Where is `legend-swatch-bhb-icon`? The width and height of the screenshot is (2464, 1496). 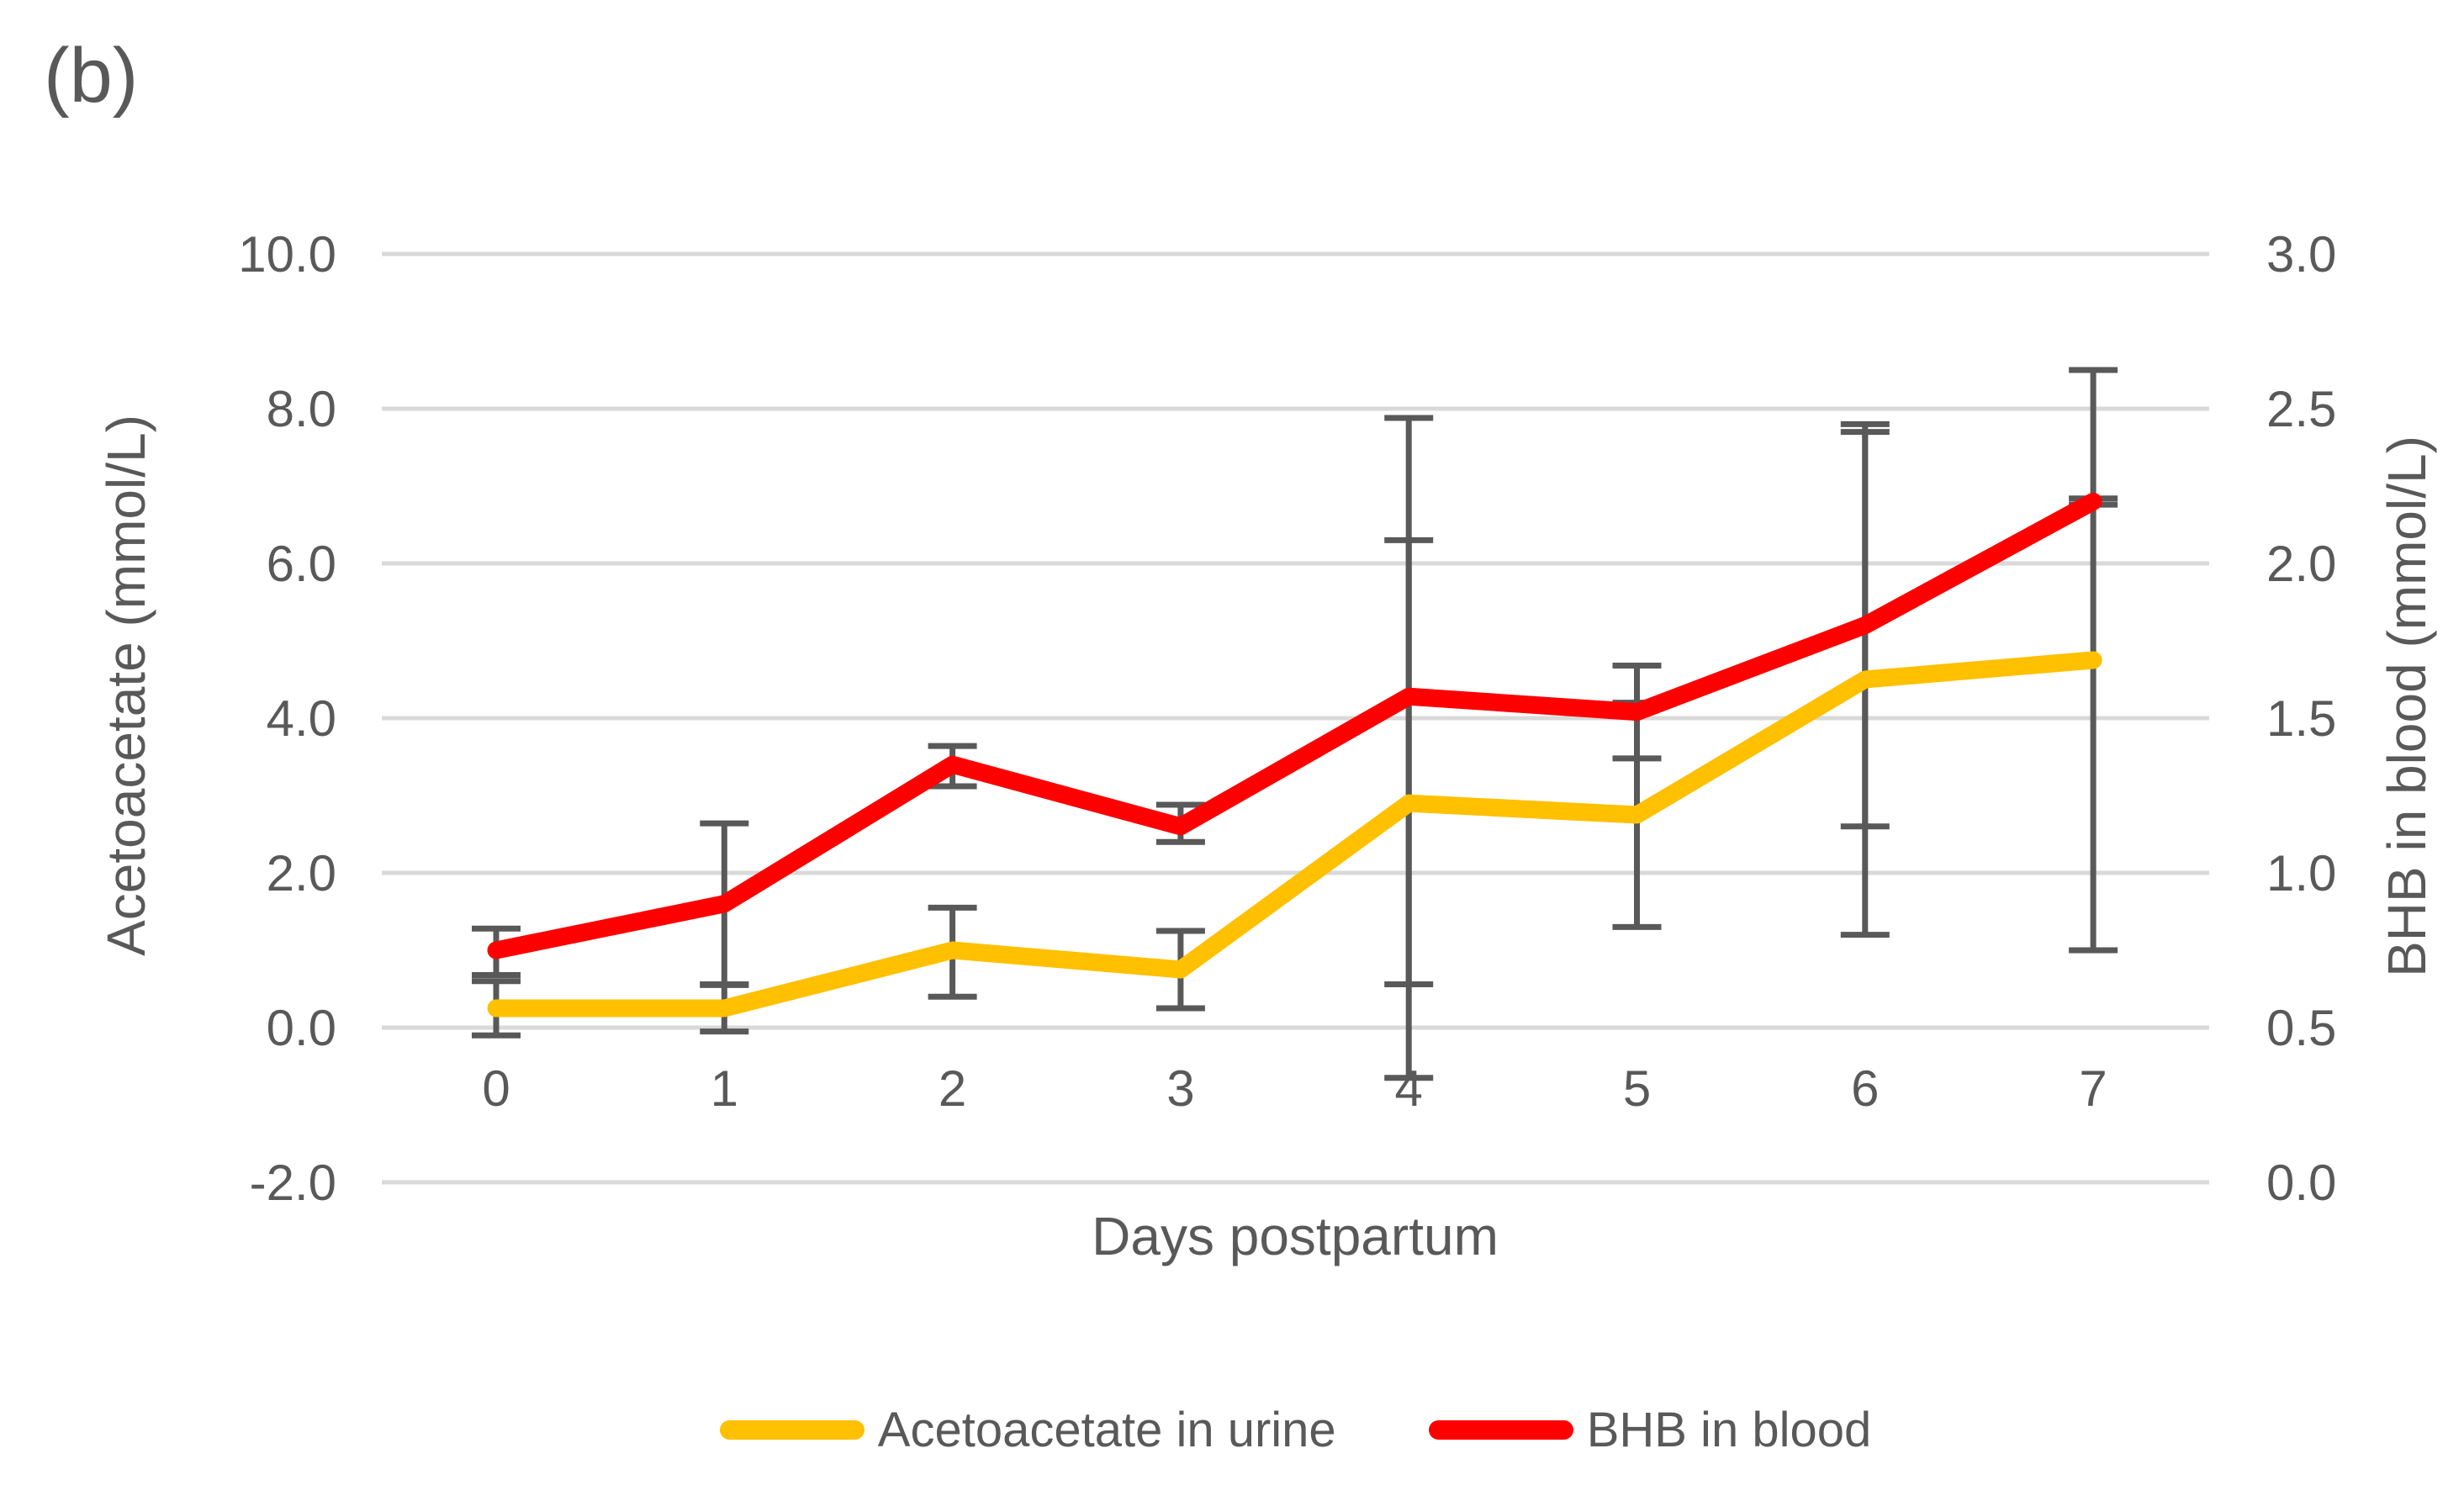
legend-swatch-bhb-icon is located at coordinates (1500, 1429).